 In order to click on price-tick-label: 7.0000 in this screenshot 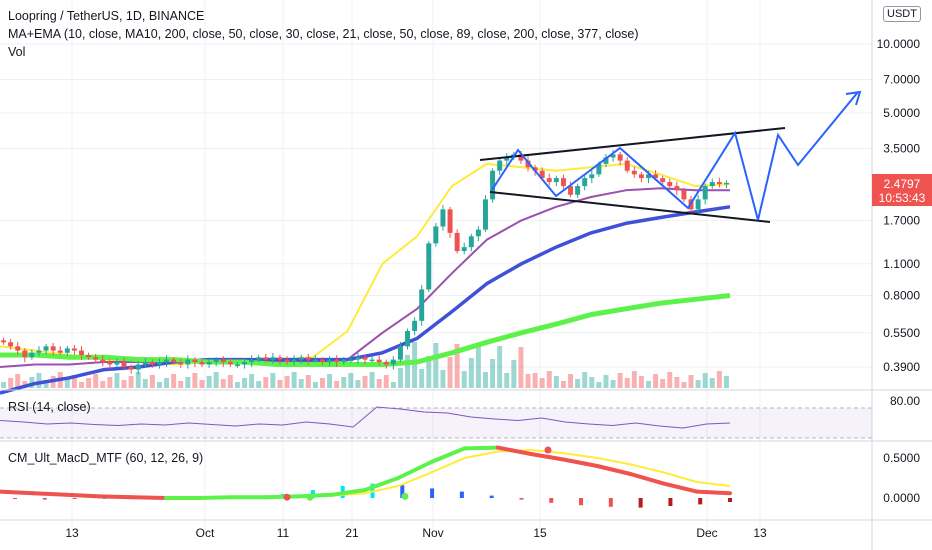, I will do `click(901, 80)`.